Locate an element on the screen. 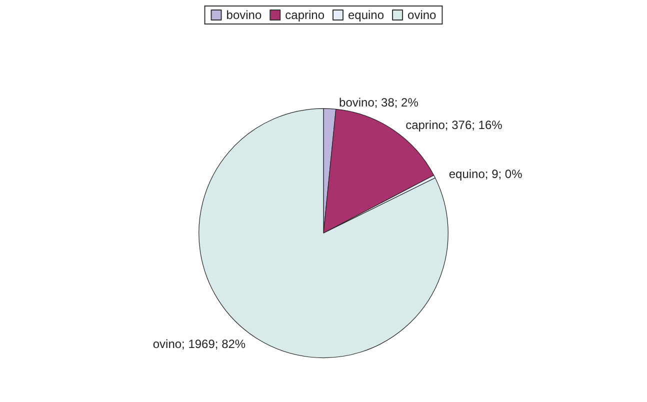 The height and width of the screenshot is (402, 647). legend-label: ovino is located at coordinates (422, 15).